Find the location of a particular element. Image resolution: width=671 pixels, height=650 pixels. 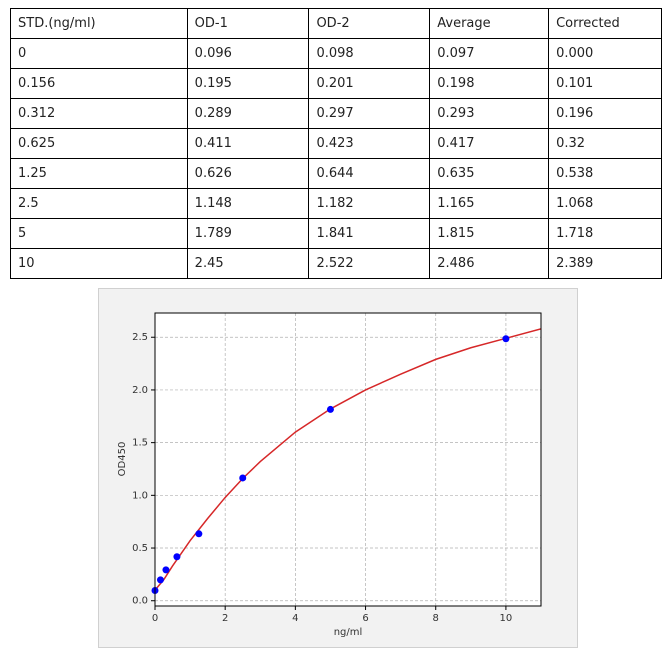

table-cell: Corrected is located at coordinates (605, 23).